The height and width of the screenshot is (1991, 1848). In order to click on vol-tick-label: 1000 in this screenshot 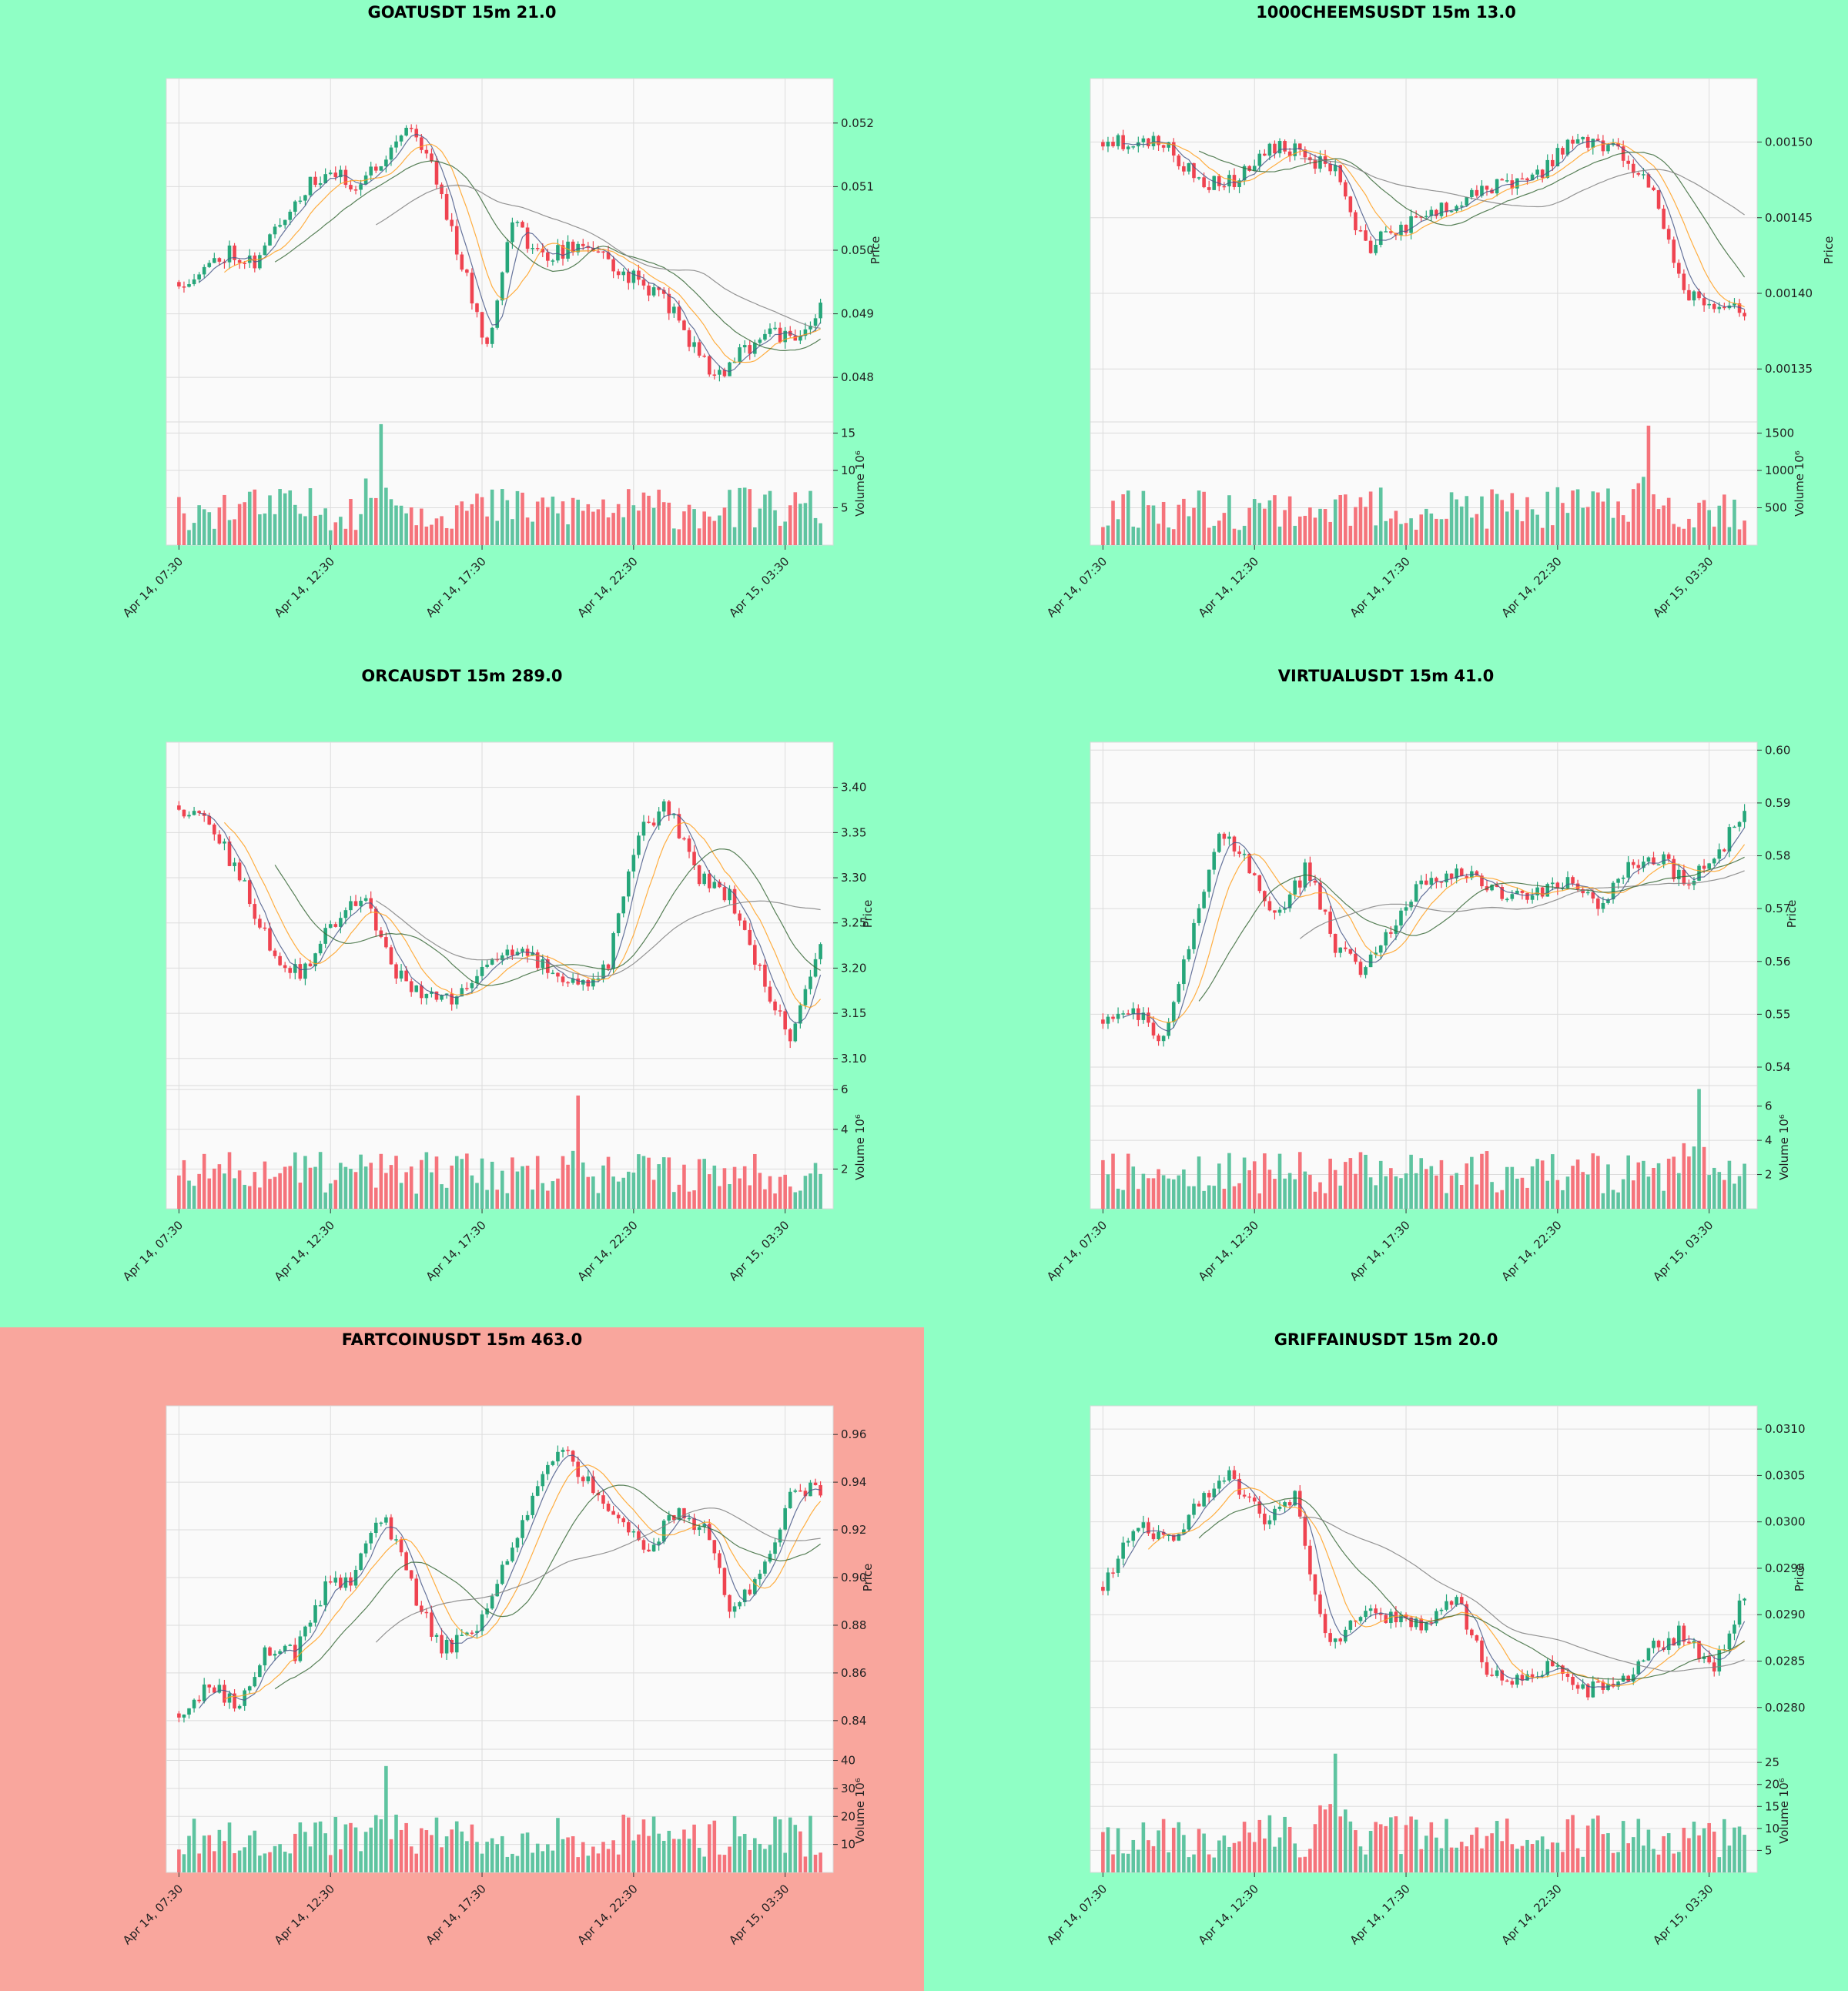, I will do `click(1780, 470)`.